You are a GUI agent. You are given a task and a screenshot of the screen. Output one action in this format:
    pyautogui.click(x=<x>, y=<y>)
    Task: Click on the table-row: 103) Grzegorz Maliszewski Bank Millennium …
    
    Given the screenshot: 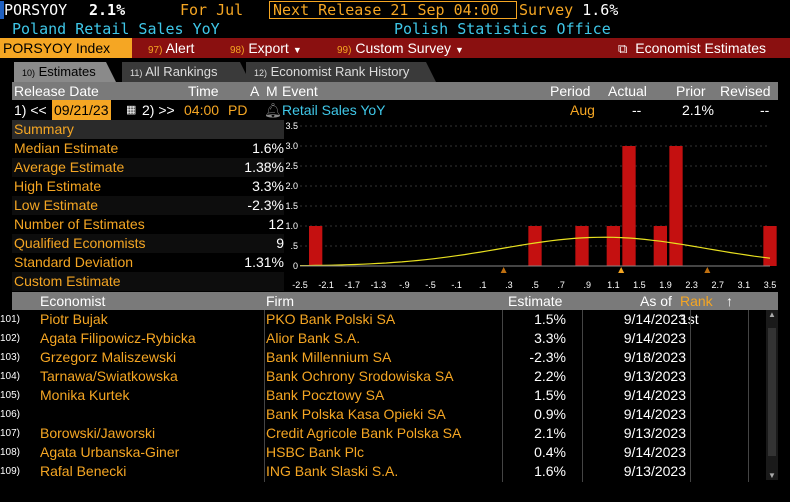 What is the action you would take?
    pyautogui.click(x=383, y=357)
    